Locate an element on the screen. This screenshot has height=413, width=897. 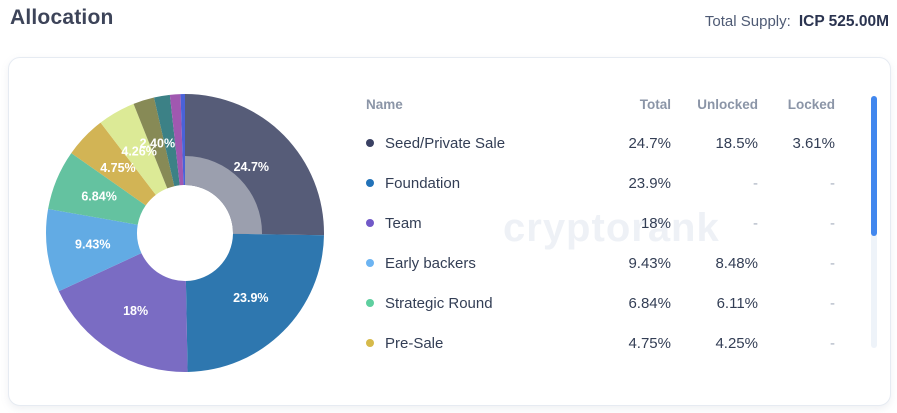
row-locked: 3.61% is located at coordinates (813, 143).